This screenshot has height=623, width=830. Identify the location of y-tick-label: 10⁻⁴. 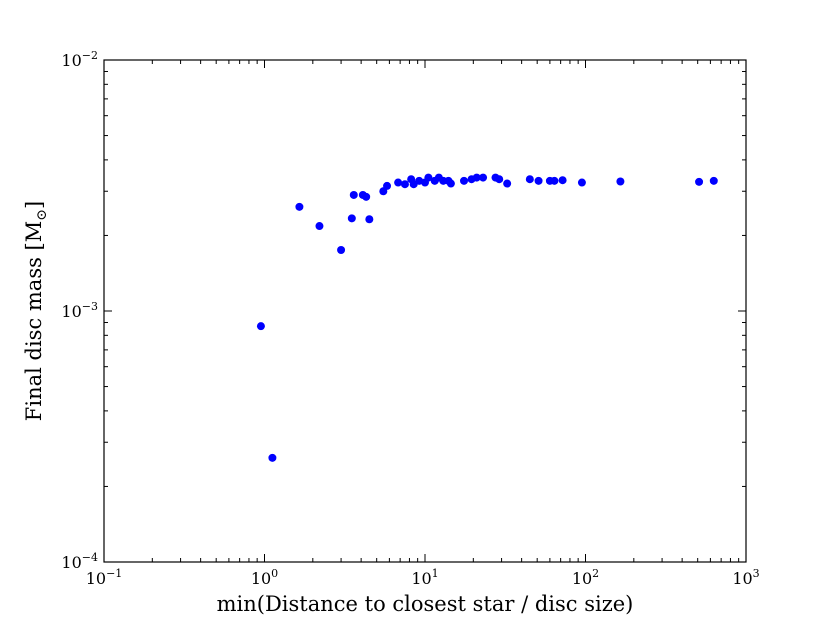
(79, 561).